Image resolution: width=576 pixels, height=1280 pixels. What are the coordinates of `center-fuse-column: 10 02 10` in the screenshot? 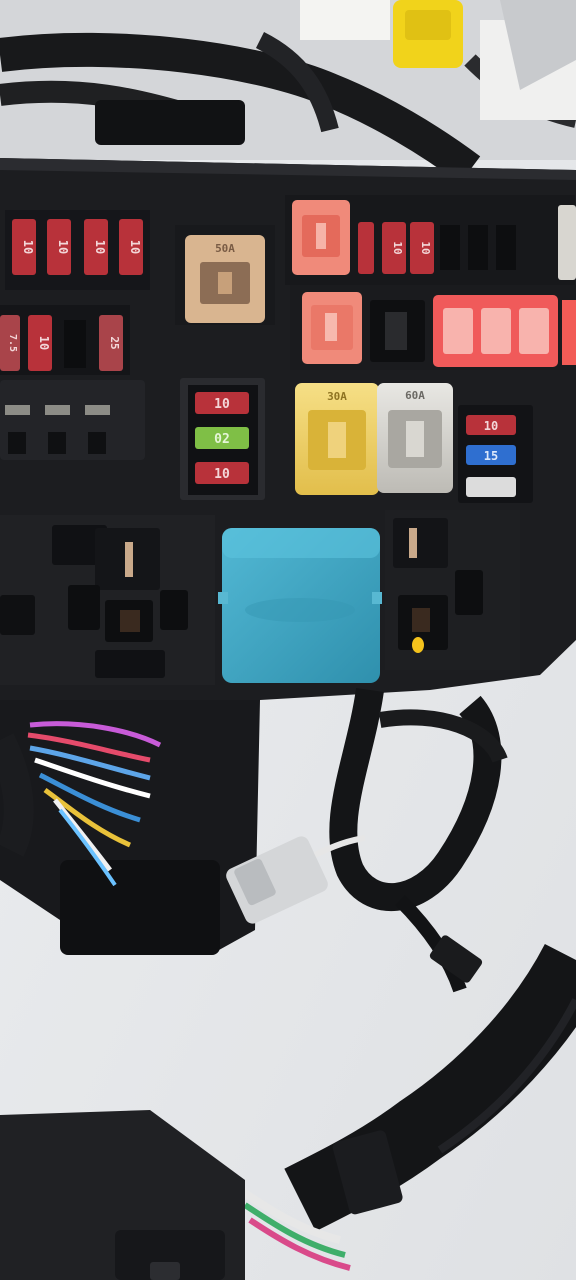 It's located at (222, 439).